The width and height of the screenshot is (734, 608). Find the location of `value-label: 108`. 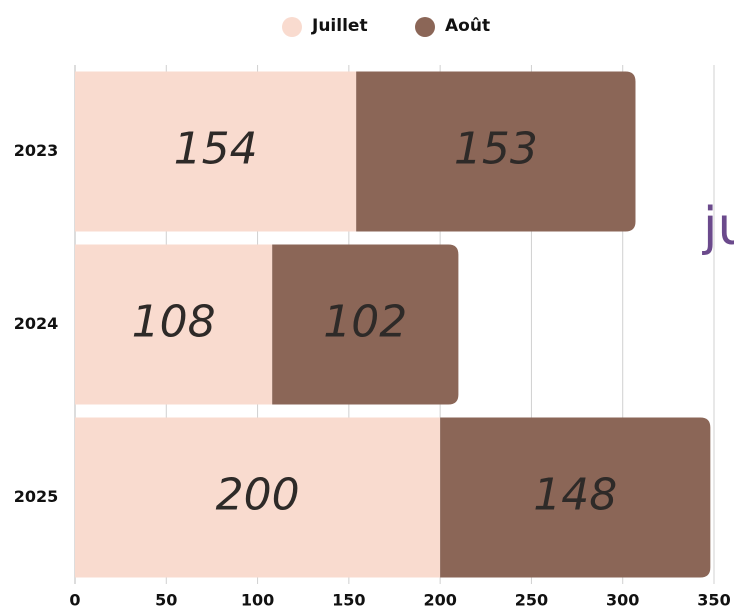

value-label: 108 is located at coordinates (174, 322).